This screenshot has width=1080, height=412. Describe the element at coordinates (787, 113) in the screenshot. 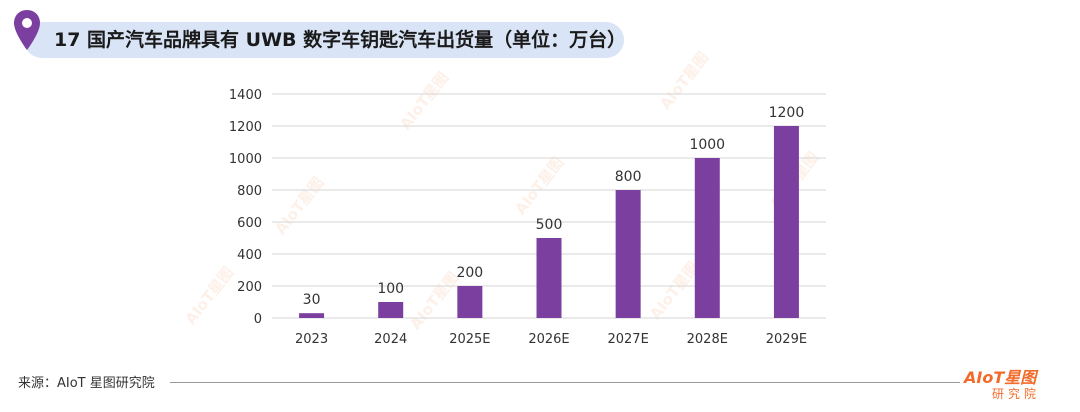

I see `data-label: 1200` at that location.